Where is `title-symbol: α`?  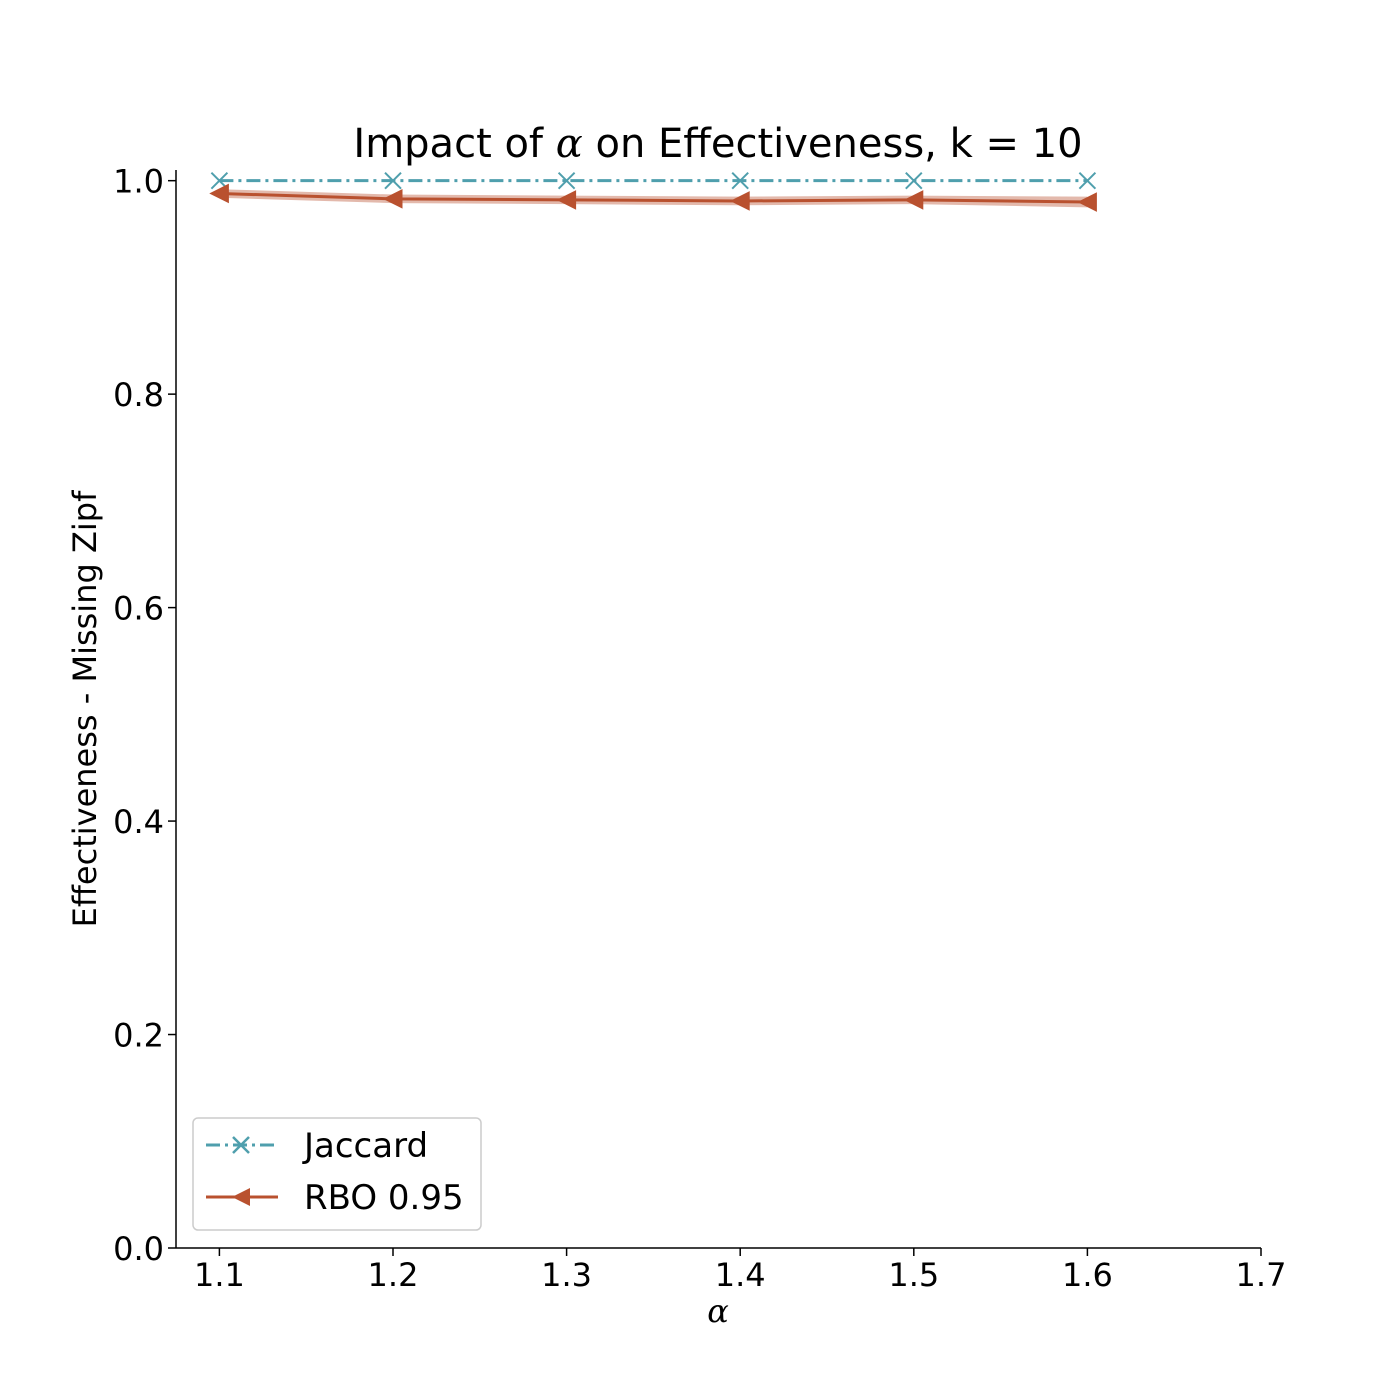 title-symbol: α is located at coordinates (569, 144).